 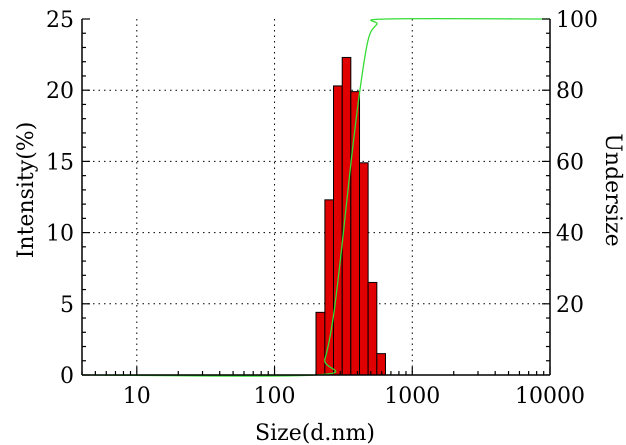 What do you see at coordinates (60, 162) in the screenshot?
I see `y-tick-label: 15` at bounding box center [60, 162].